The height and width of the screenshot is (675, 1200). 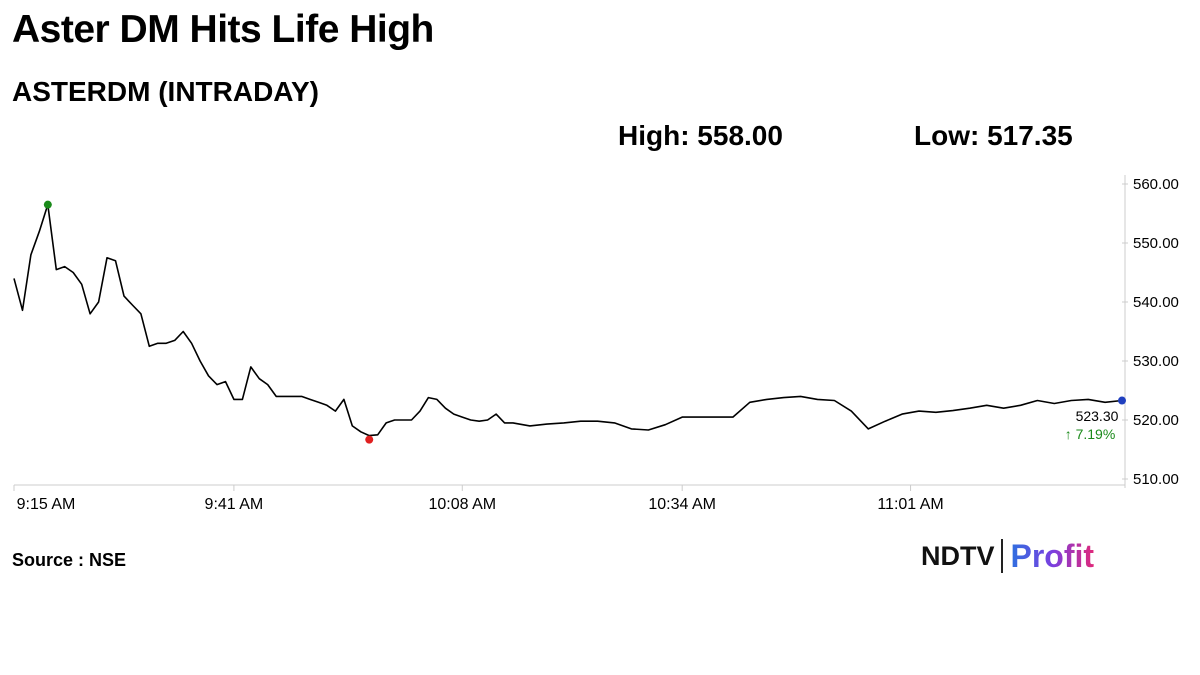 What do you see at coordinates (910, 504) in the screenshot?
I see `x-tick-label: 11:01 AM` at bounding box center [910, 504].